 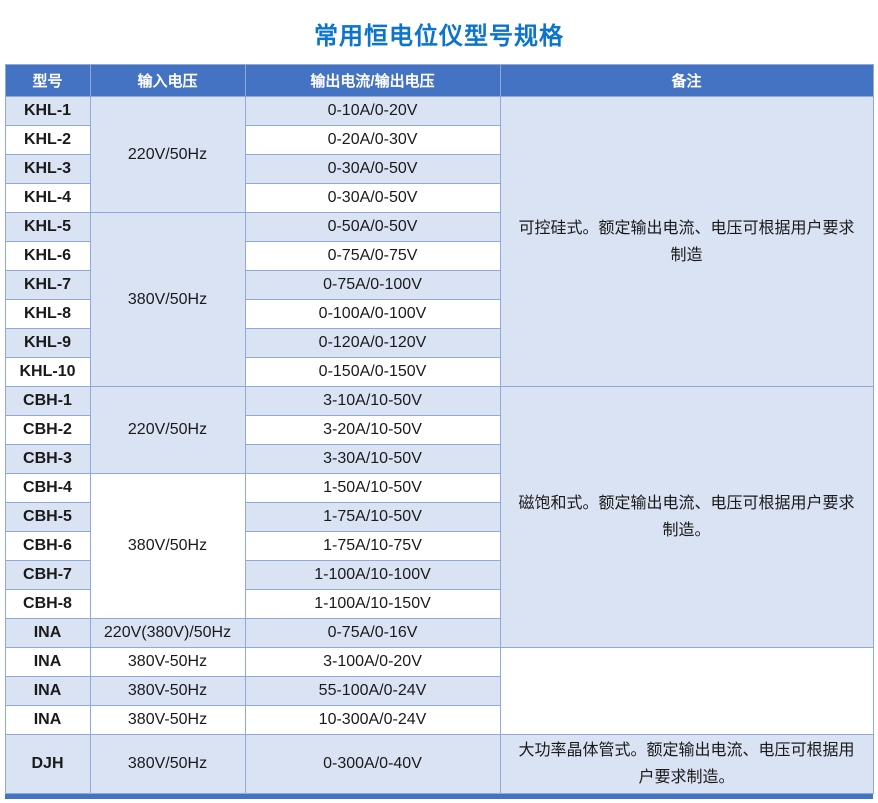 I want to click on output-cell: 3-30A/10-50V, so click(x=372, y=459).